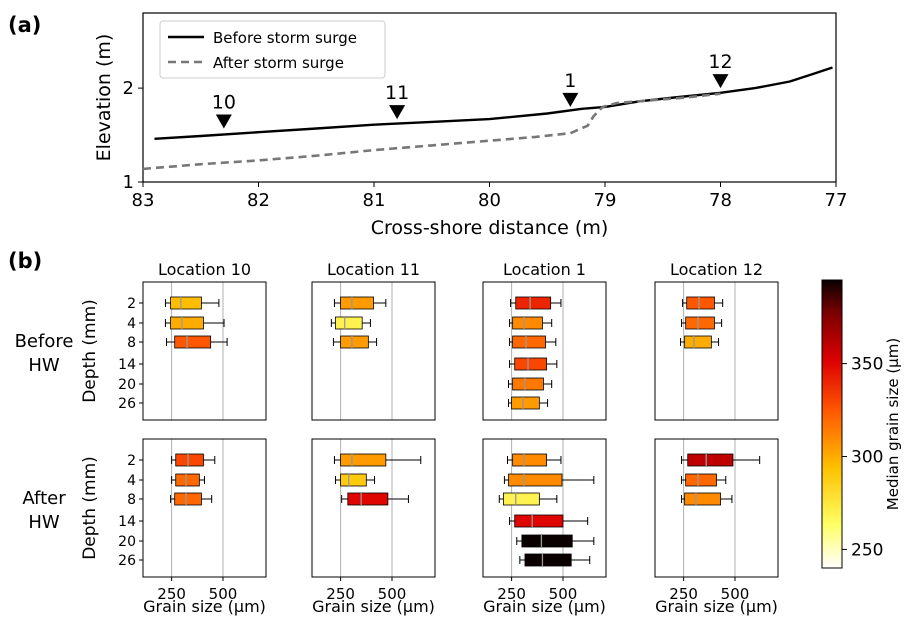 This screenshot has width=911, height=618. Describe the element at coordinates (867, 365) in the screenshot. I see `colorbar-tick-label: 350` at that location.